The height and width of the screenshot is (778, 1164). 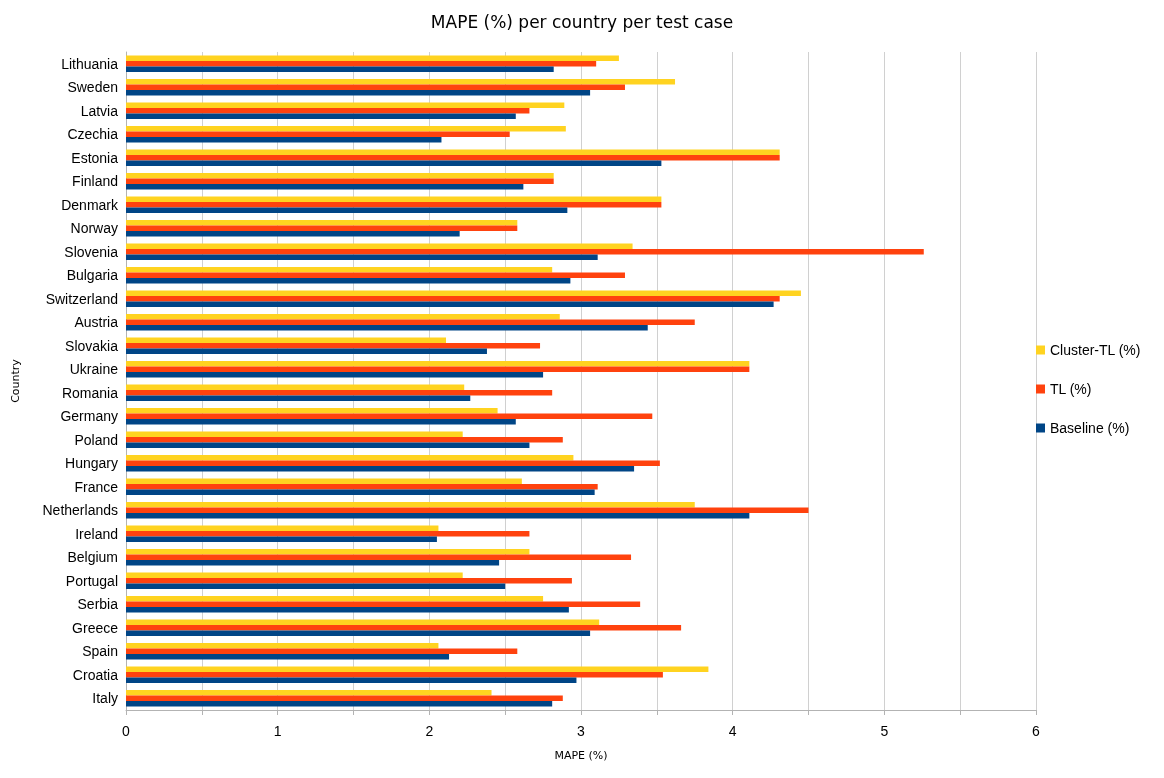 What do you see at coordinates (93, 134) in the screenshot?
I see `y-tick-label: Czechia` at bounding box center [93, 134].